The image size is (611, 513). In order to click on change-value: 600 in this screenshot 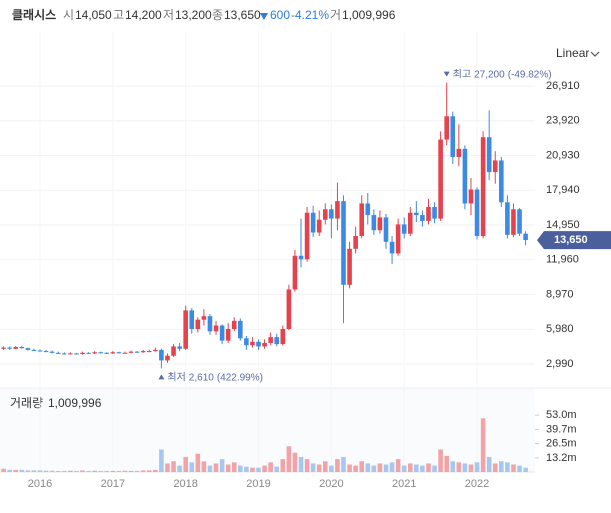, I will do `click(280, 15)`.